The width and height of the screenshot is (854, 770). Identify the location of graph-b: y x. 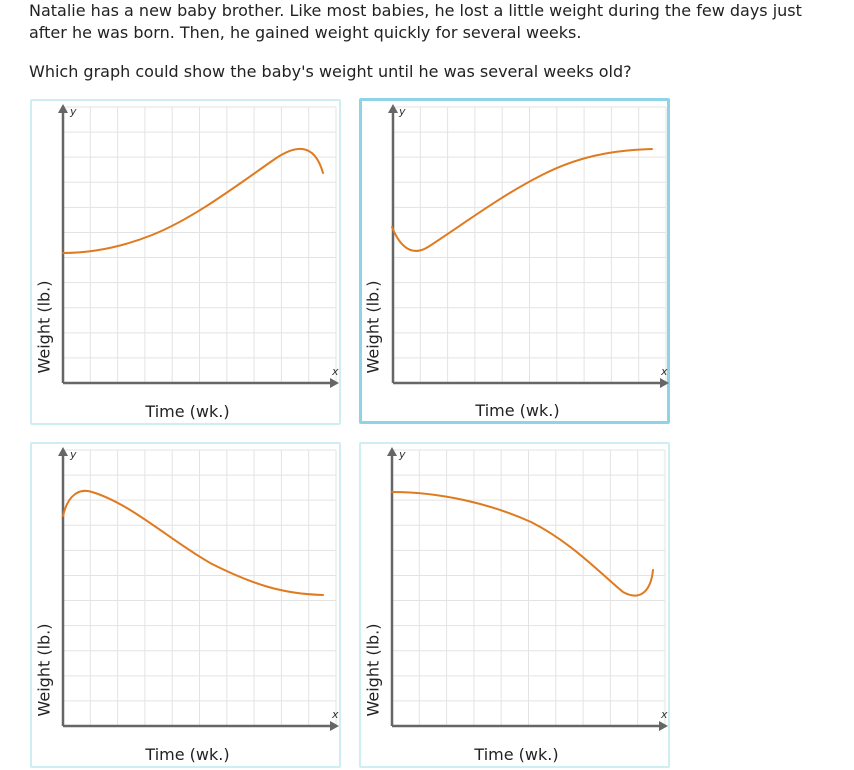
(528, 246).